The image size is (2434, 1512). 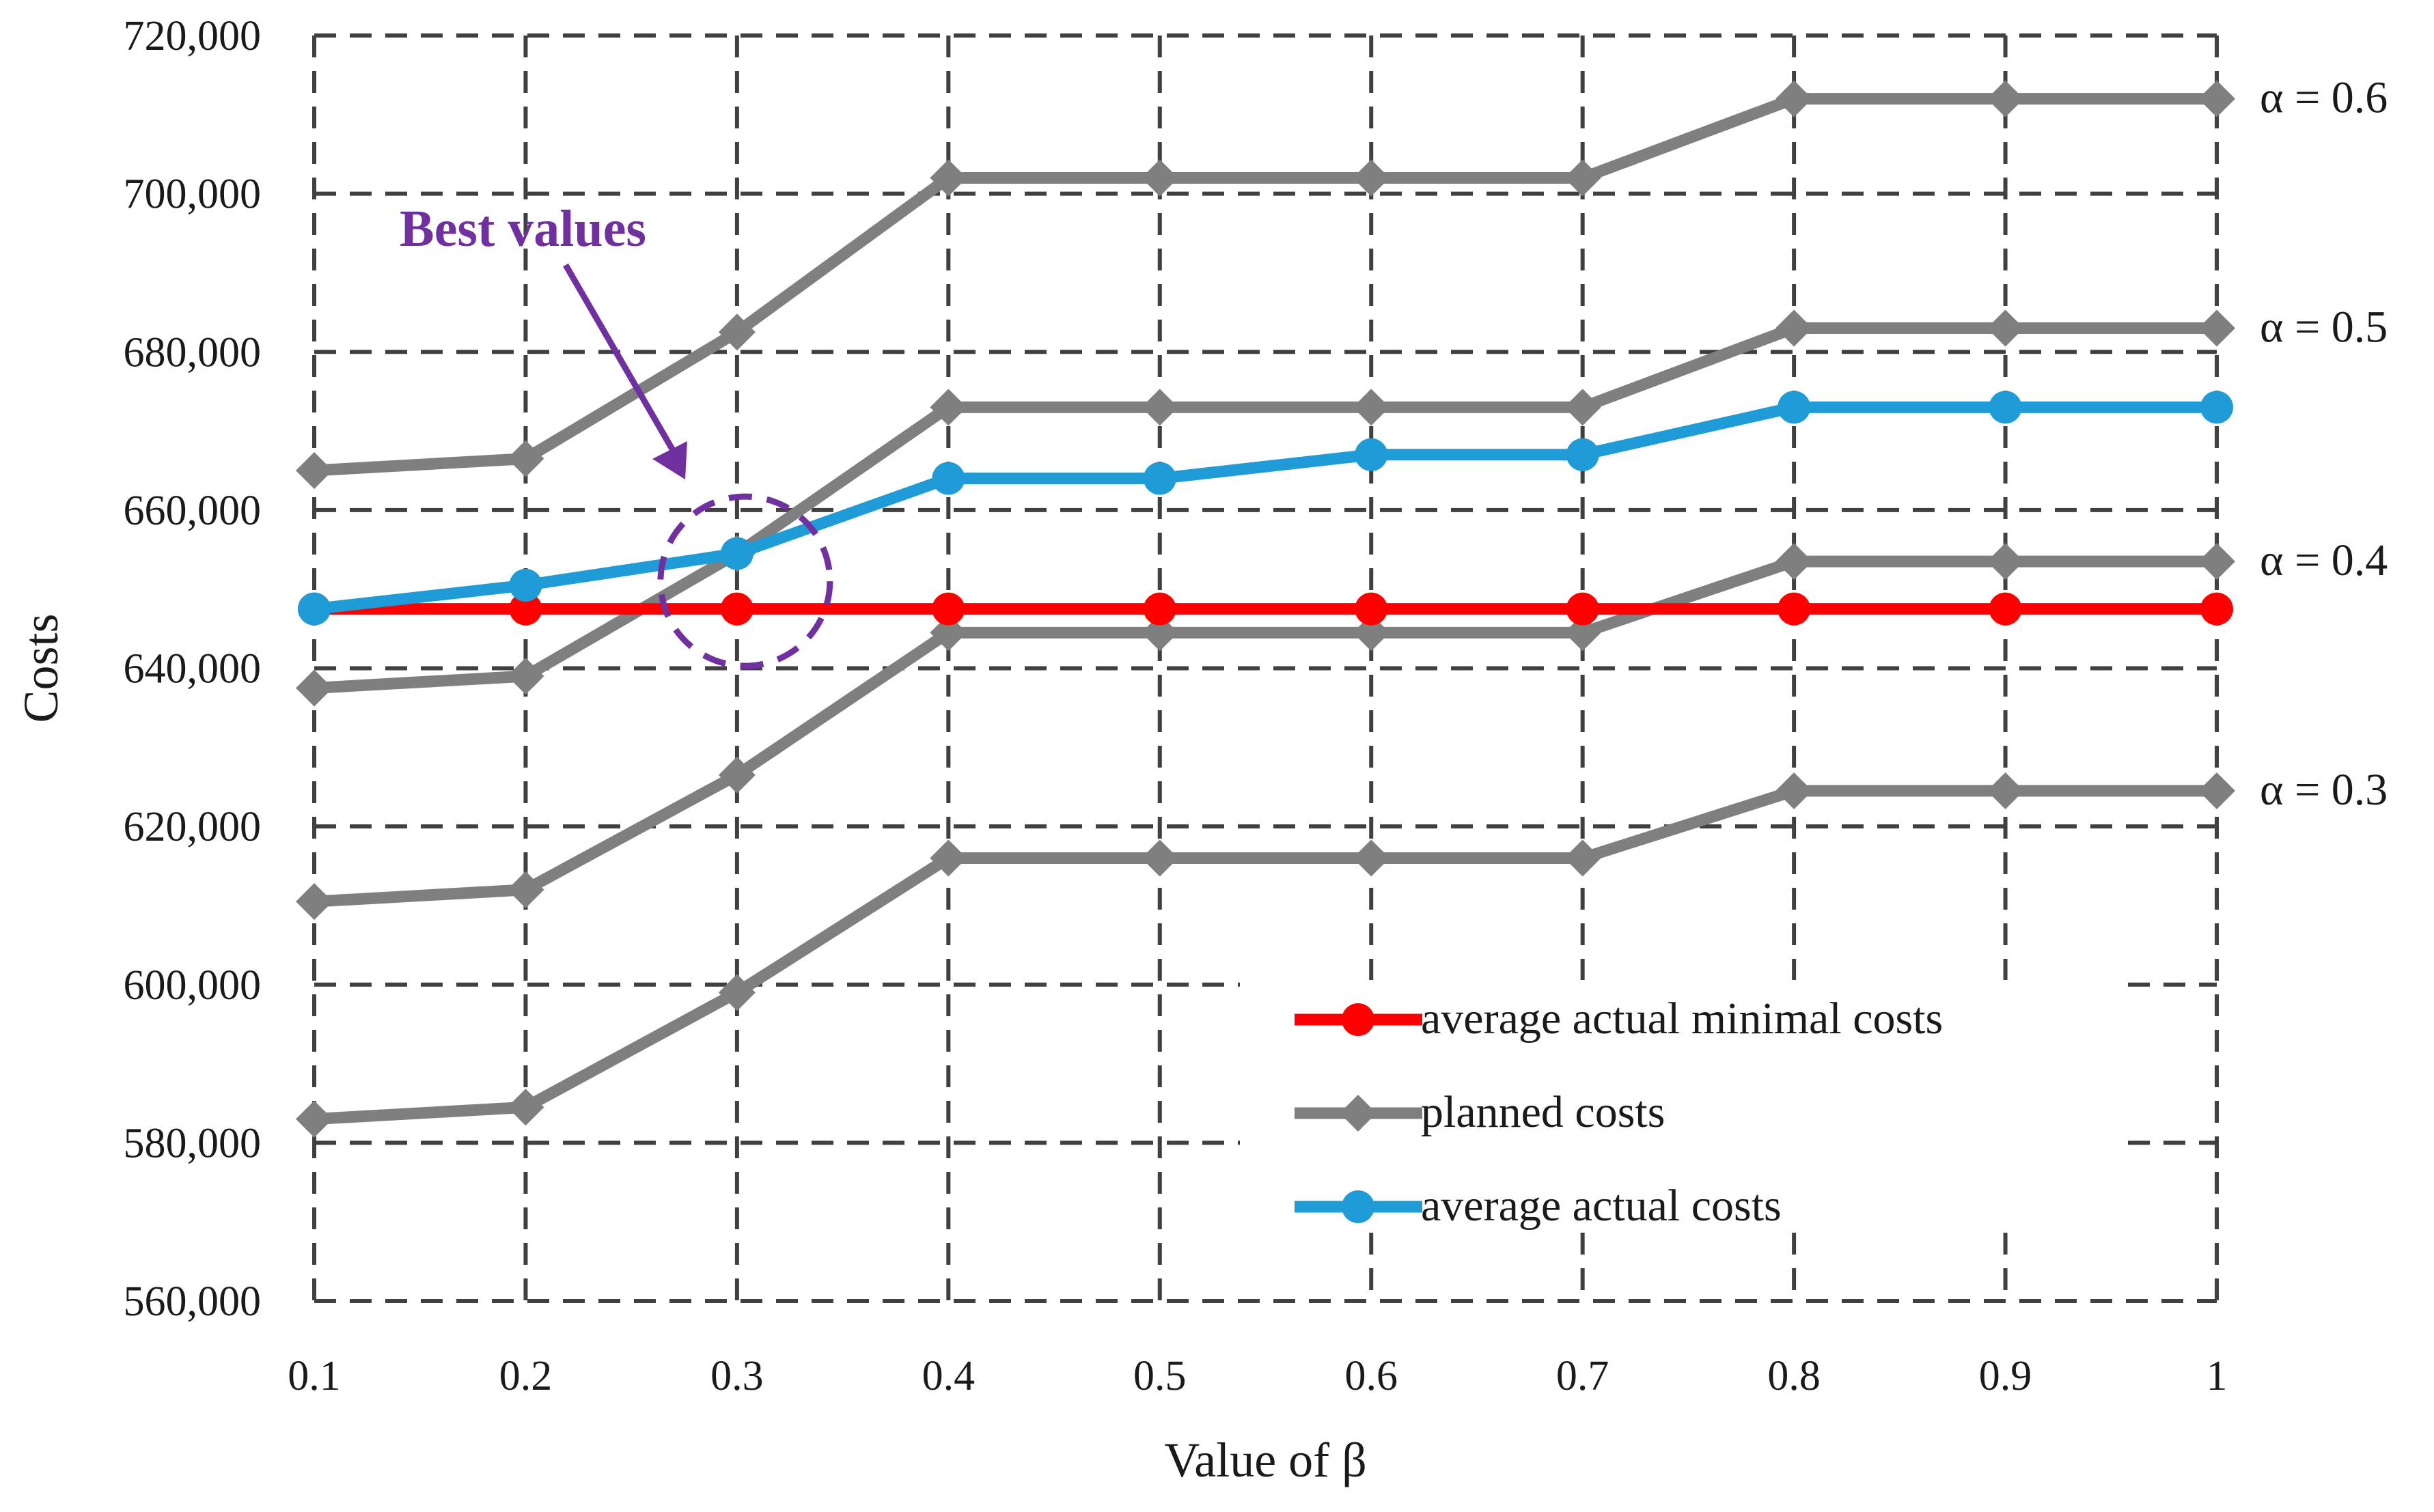 What do you see at coordinates (193, 827) in the screenshot?
I see `y-tick-label: 620,000` at bounding box center [193, 827].